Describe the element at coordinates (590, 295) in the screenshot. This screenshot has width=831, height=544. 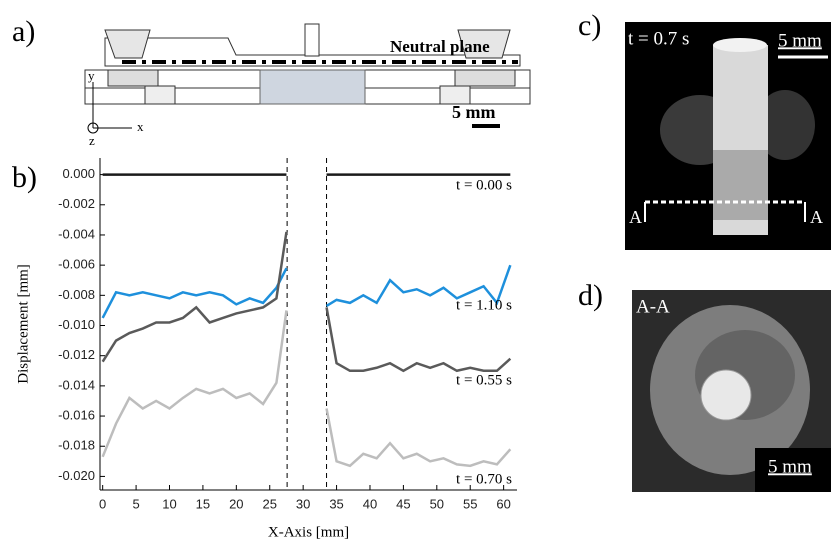
I see `panel-label: d)` at that location.